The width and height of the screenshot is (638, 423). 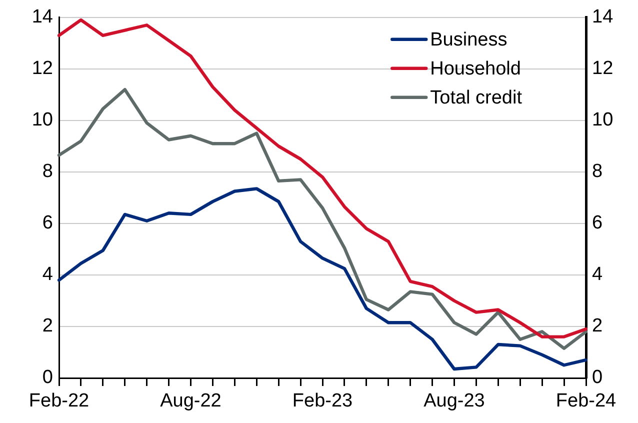 I want to click on y-tick-label: 2, so click(x=47, y=326).